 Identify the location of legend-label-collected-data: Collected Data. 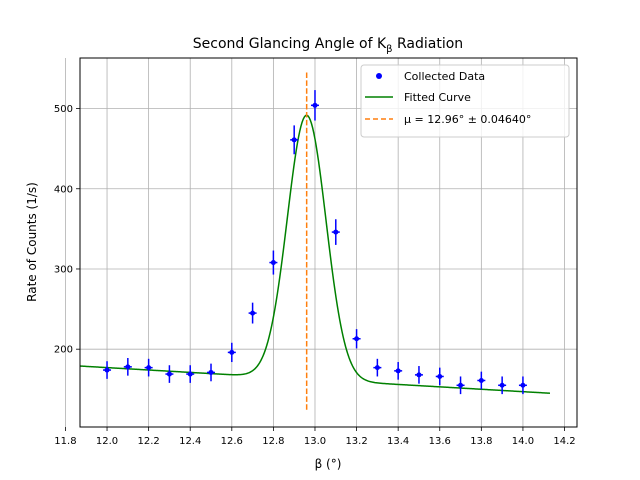
(444, 76).